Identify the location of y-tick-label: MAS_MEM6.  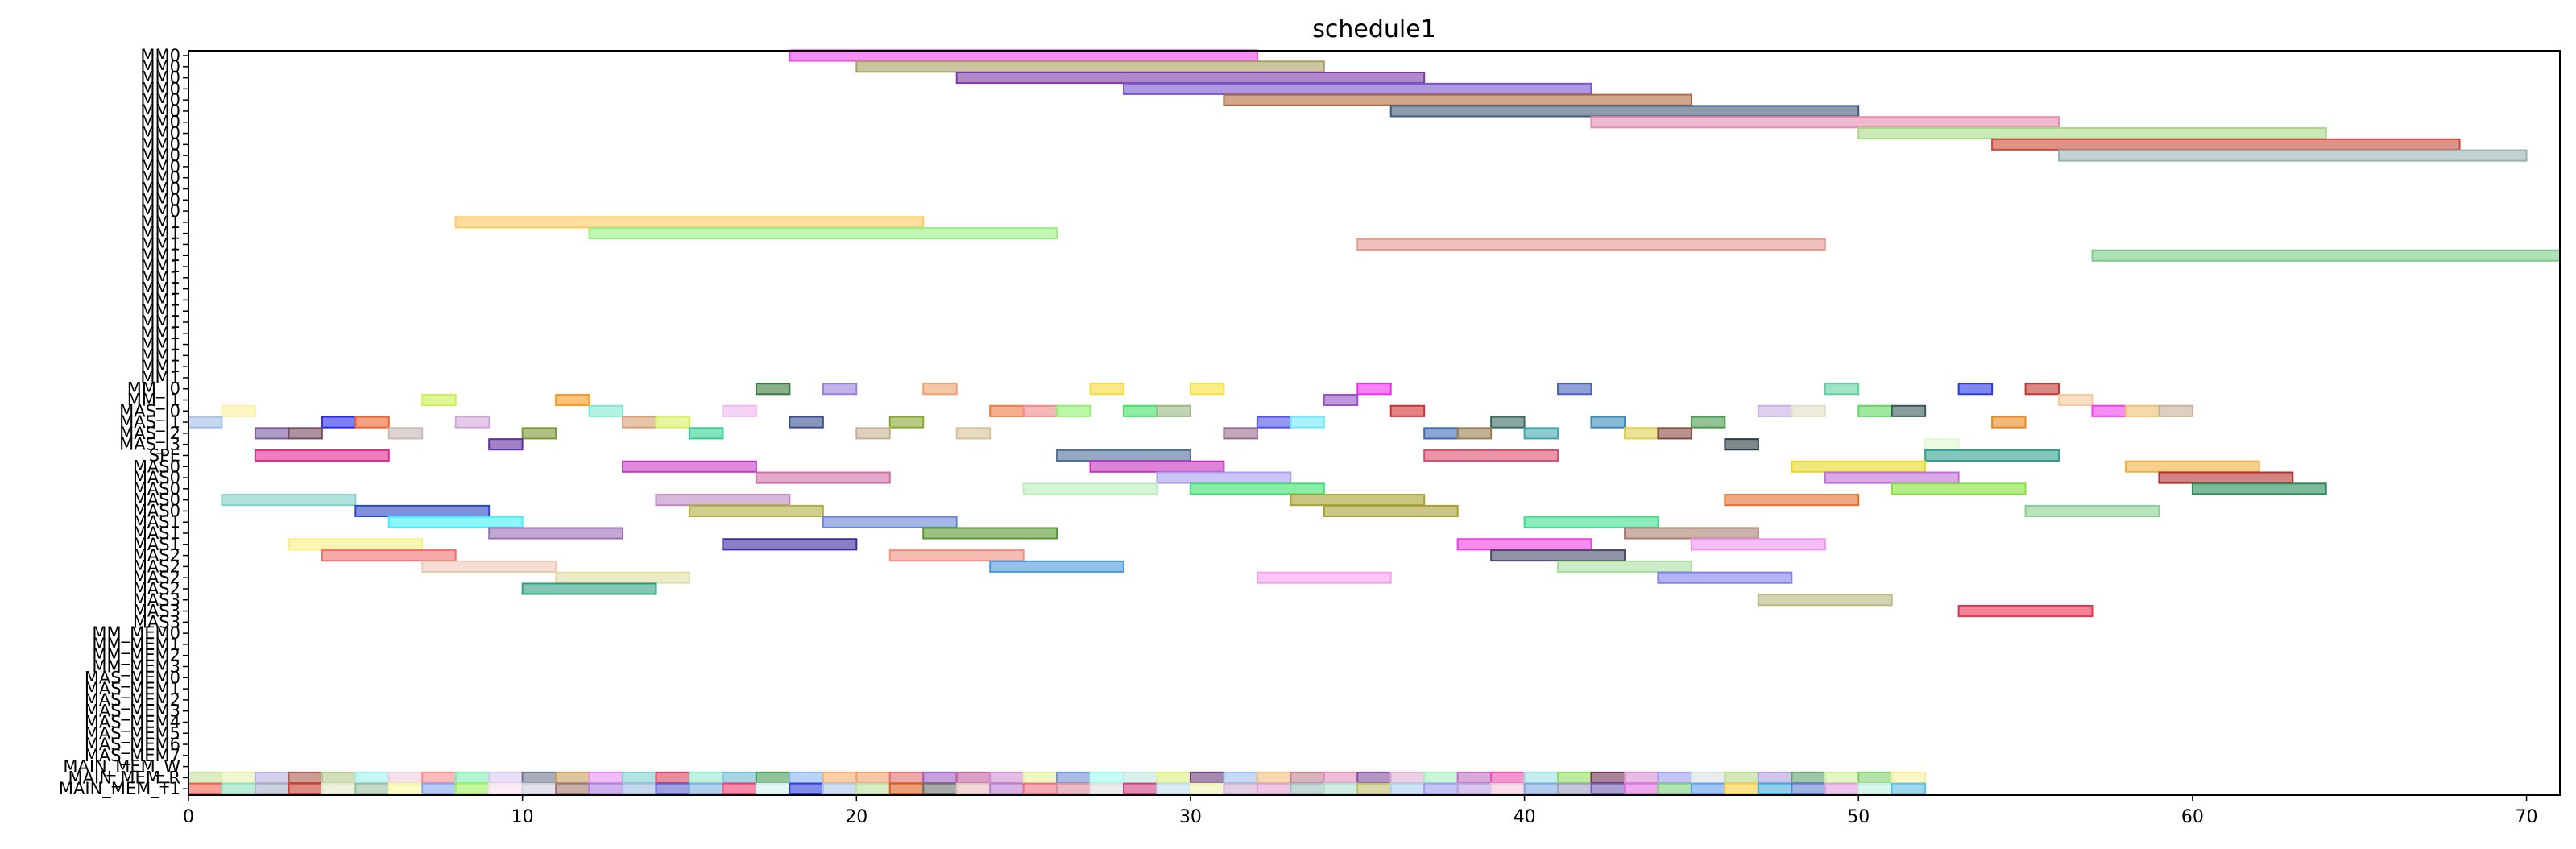
(132, 745).